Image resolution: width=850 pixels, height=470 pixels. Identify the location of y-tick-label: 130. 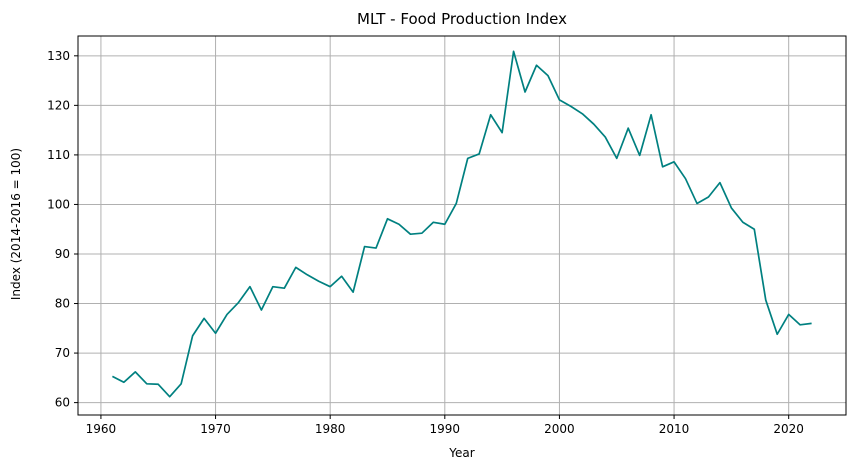
(58, 56).